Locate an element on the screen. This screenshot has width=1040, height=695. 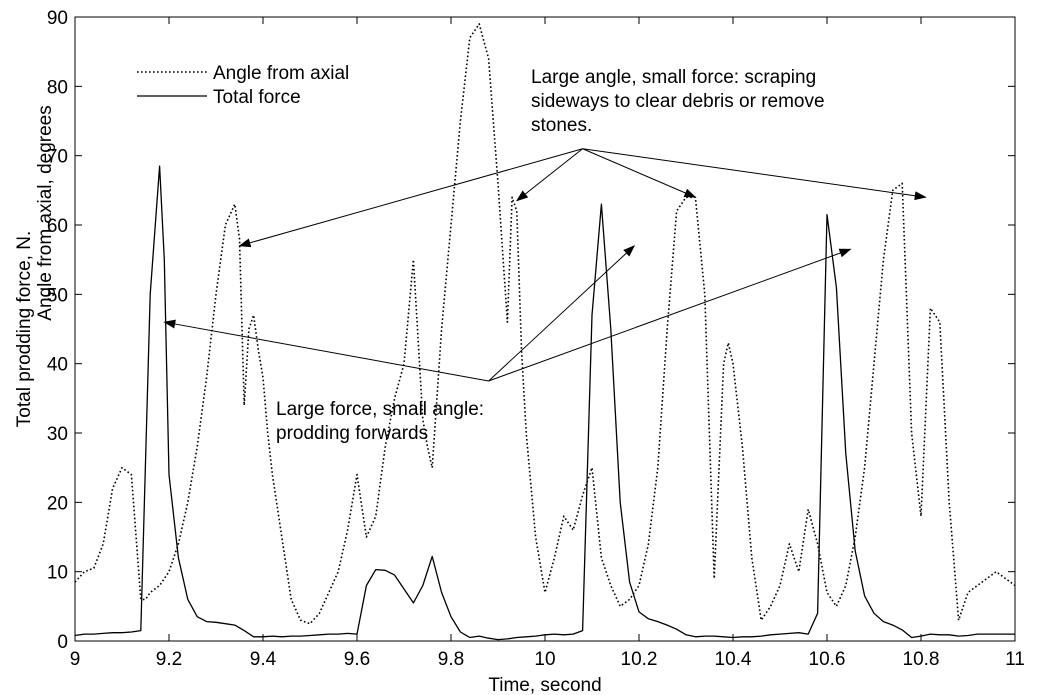
y-tick-label: 40 is located at coordinates (57, 365).